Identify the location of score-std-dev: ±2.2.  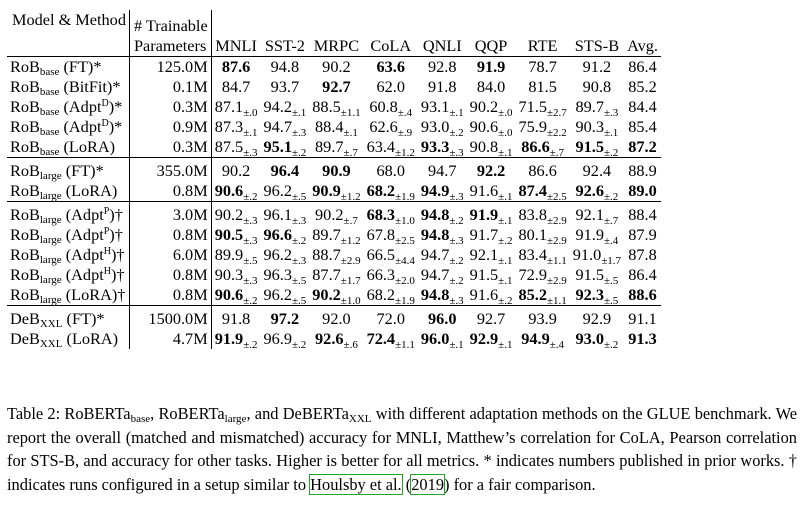
(556, 132).